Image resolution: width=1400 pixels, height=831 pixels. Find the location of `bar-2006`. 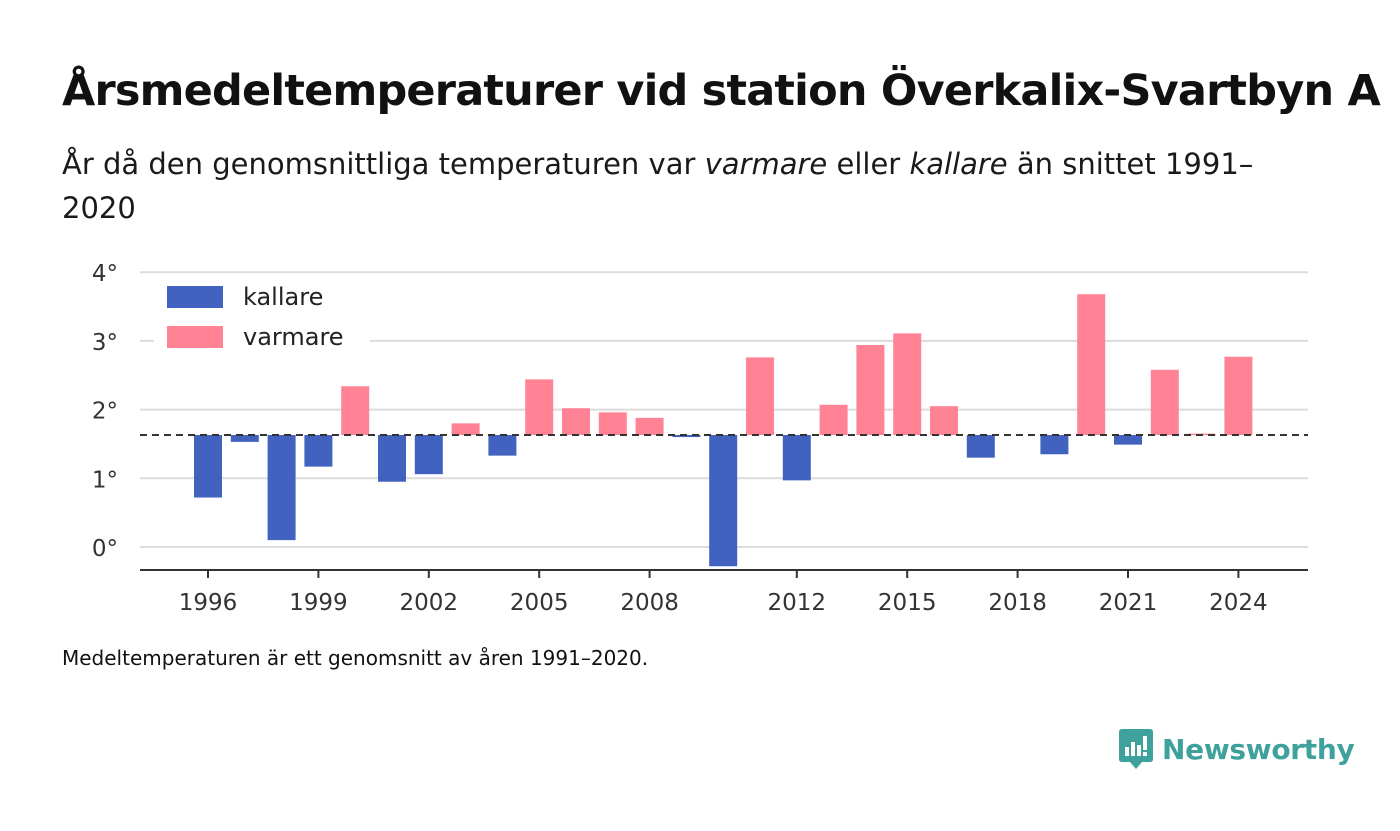

bar-2006 is located at coordinates (576, 422).